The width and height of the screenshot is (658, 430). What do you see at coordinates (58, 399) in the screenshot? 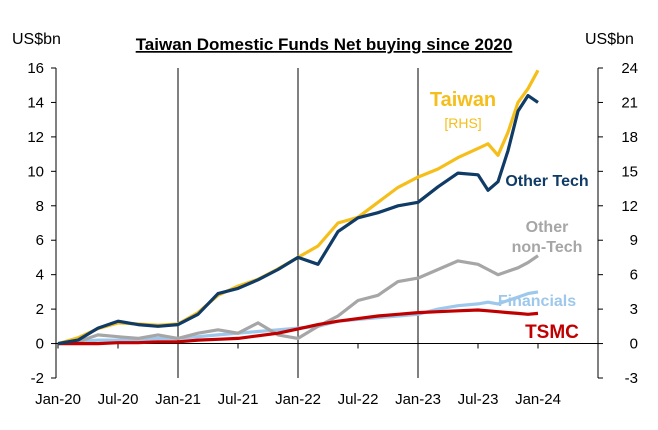
I see `x-axis-tick-label: Jan-20` at bounding box center [58, 399].